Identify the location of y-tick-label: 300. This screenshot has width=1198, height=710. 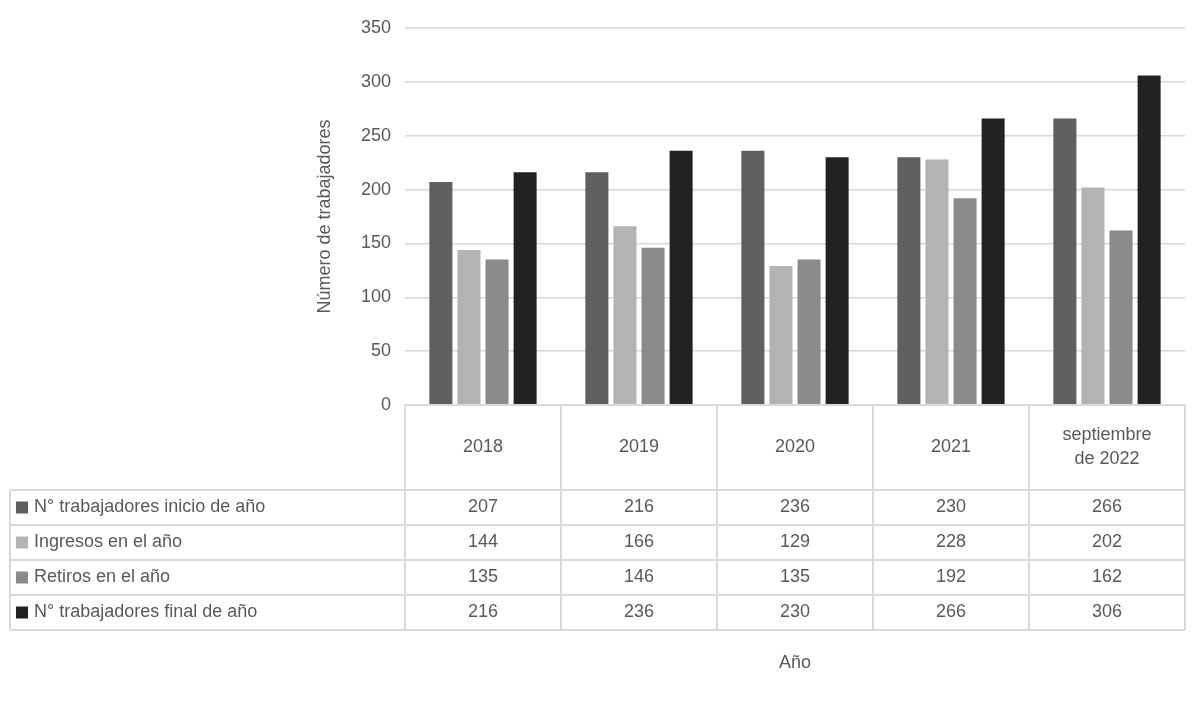
(375, 80).